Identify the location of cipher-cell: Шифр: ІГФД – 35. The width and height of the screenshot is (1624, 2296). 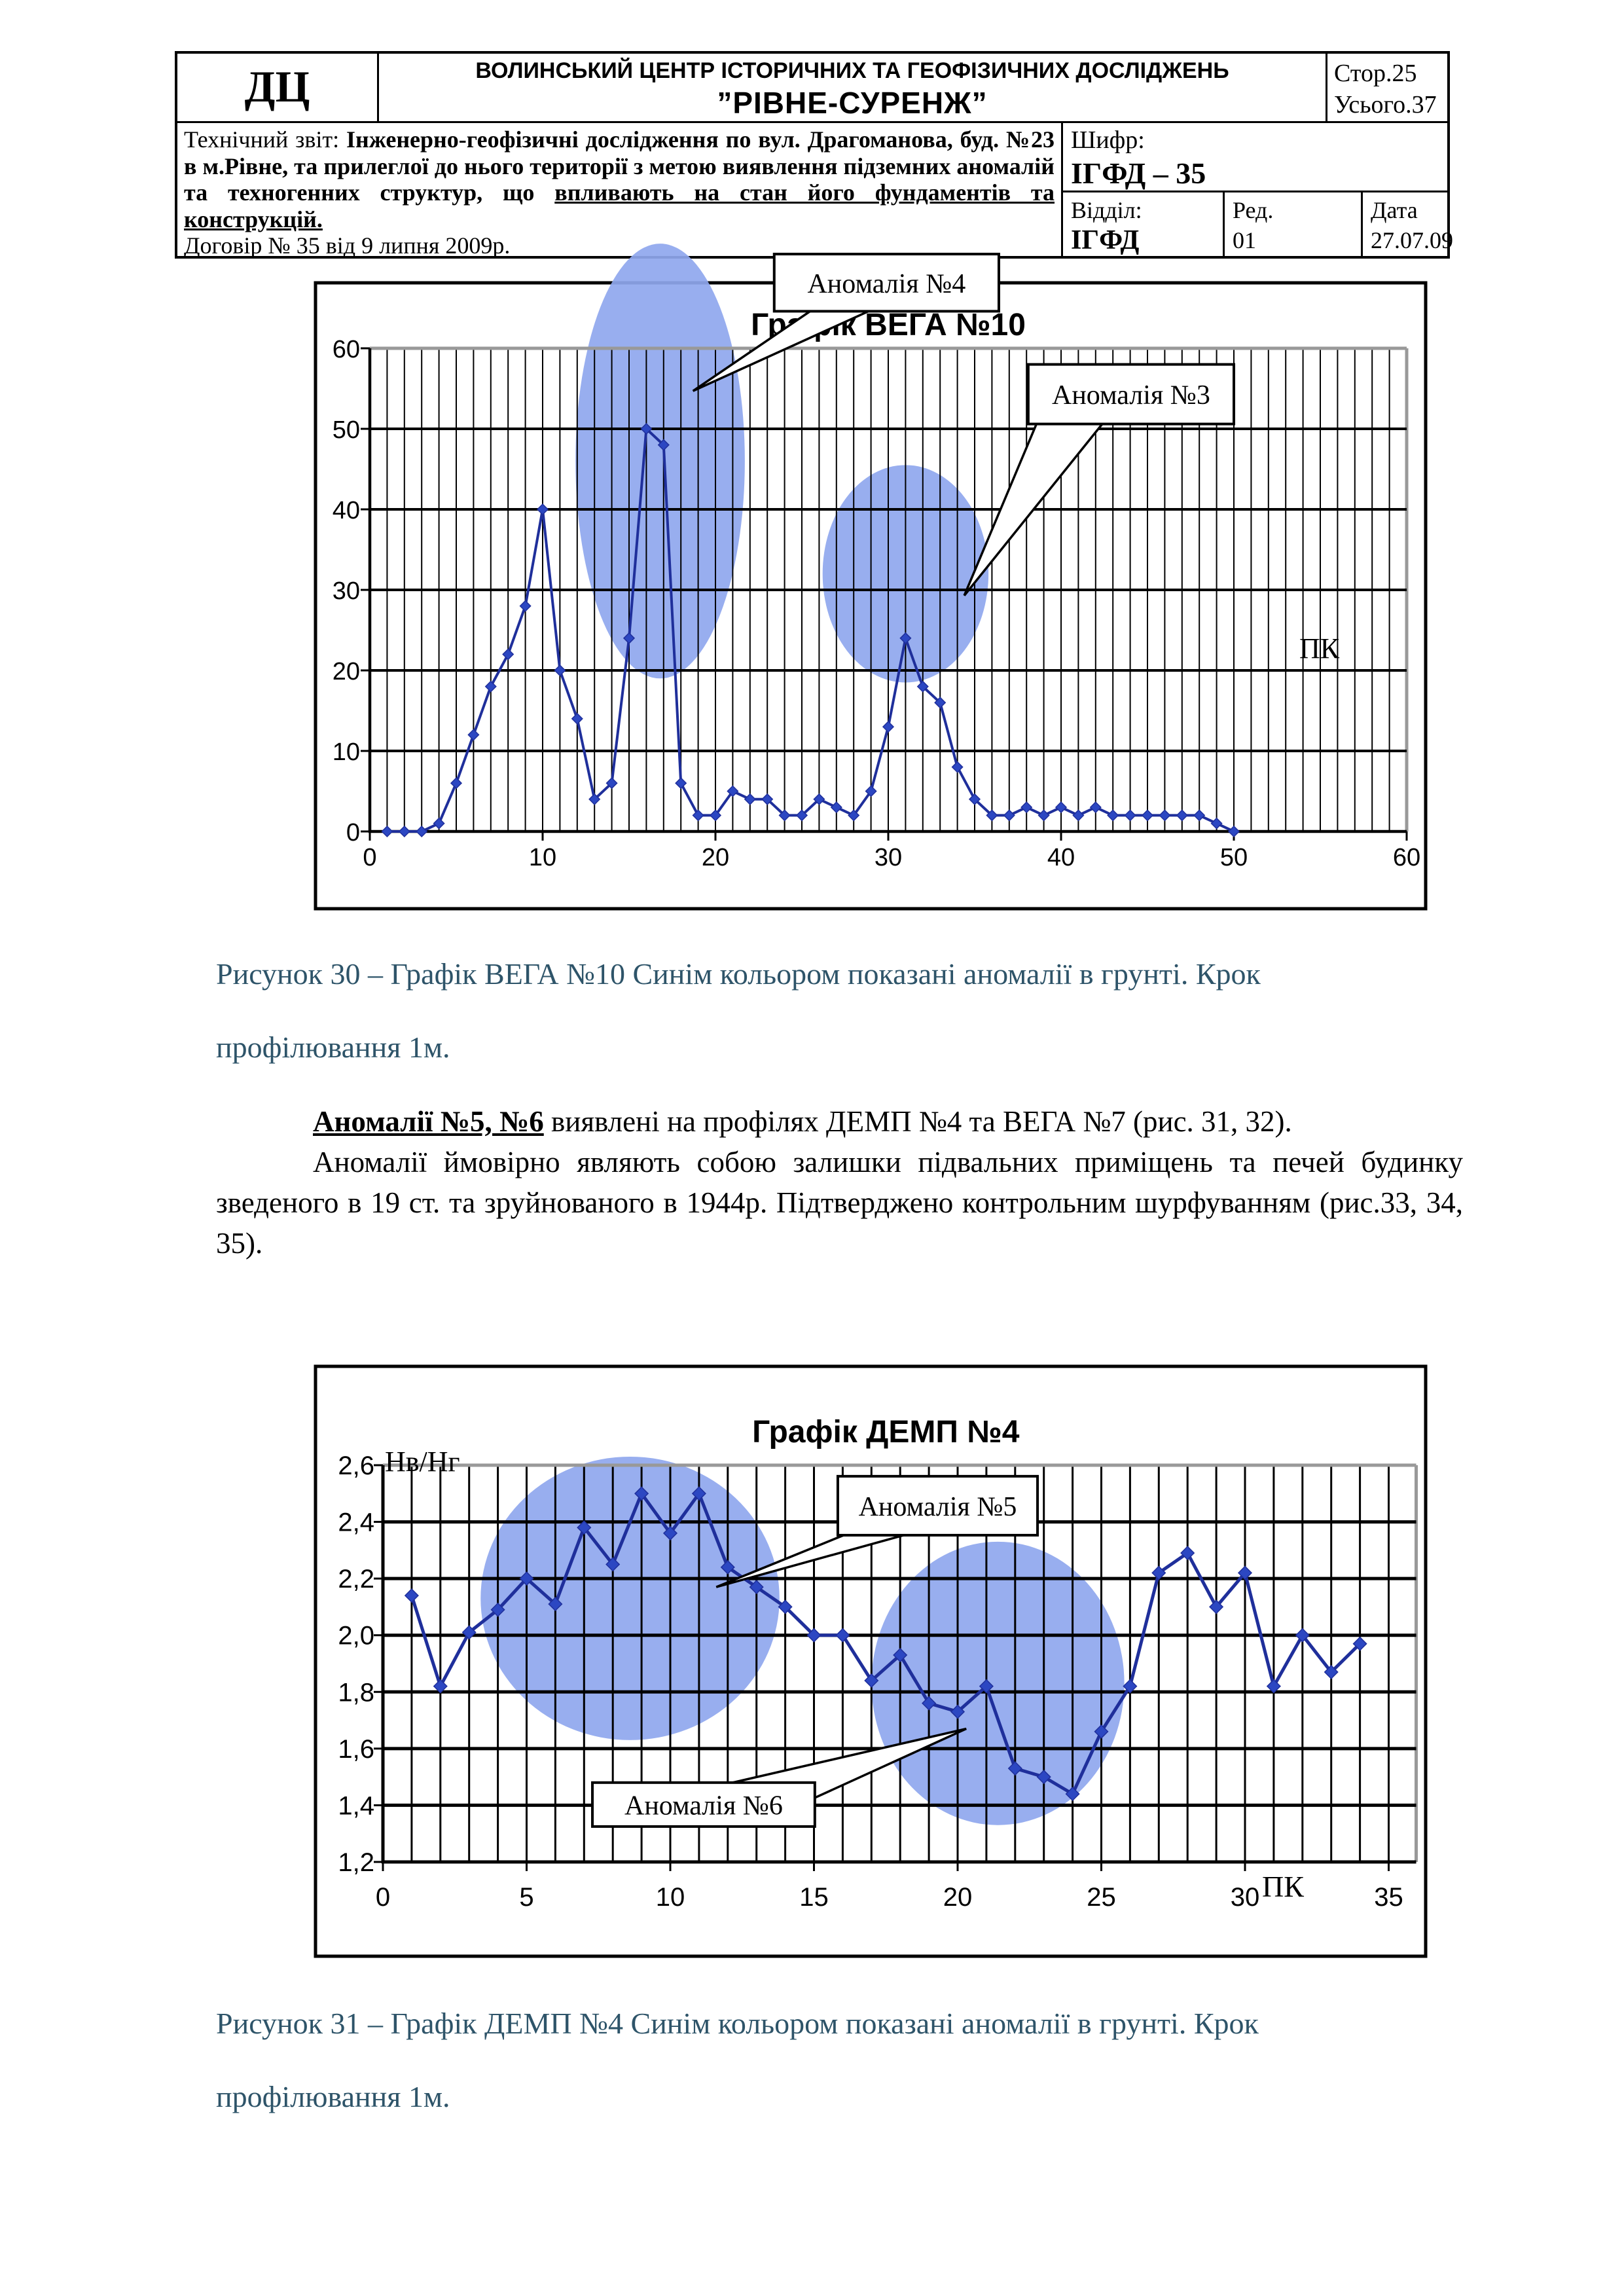
(1255, 157).